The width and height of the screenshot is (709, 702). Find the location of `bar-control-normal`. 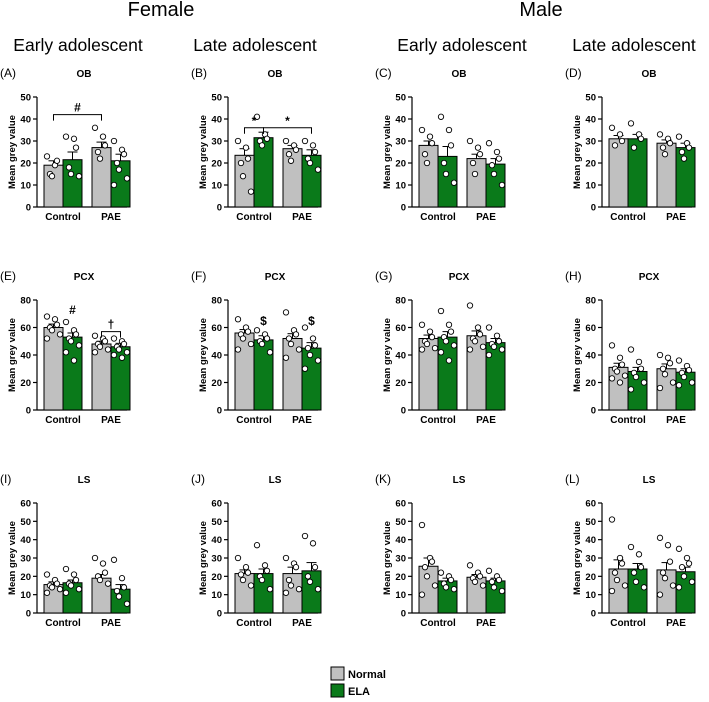

bar-control-normal is located at coordinates (428, 176).